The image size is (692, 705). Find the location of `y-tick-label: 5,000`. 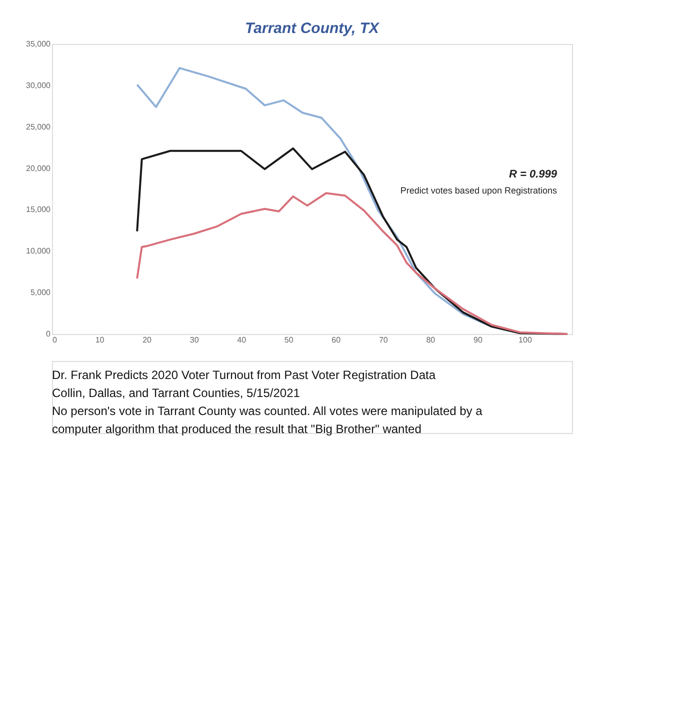

y-tick-label: 5,000 is located at coordinates (41, 293).